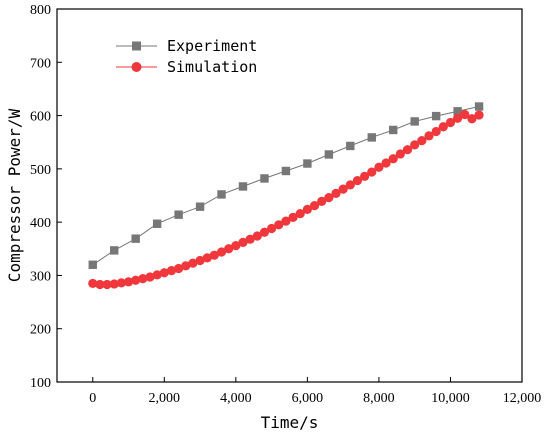  I want to click on legend-item: Experiment, so click(186, 46).